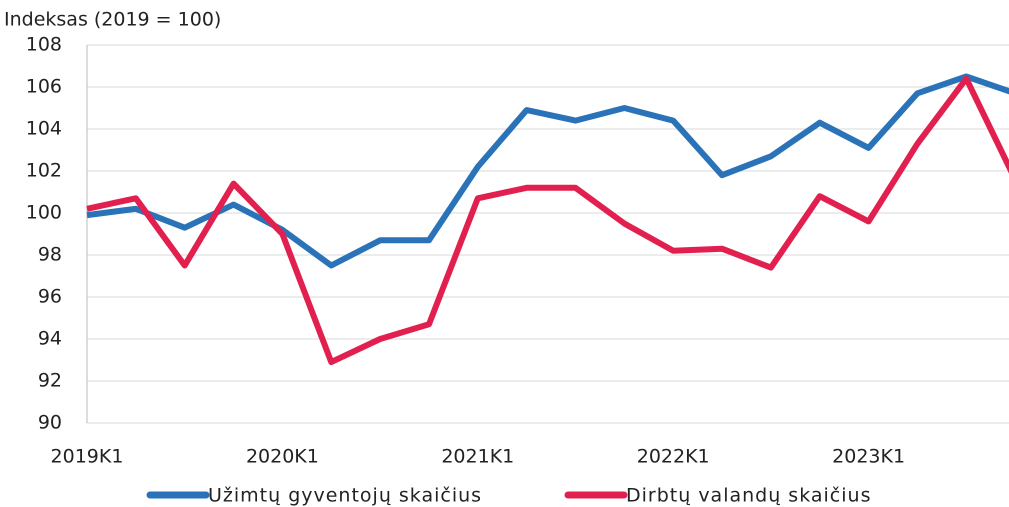  What do you see at coordinates (87, 457) in the screenshot?
I see `x-tick-label: 2019K1` at bounding box center [87, 457].